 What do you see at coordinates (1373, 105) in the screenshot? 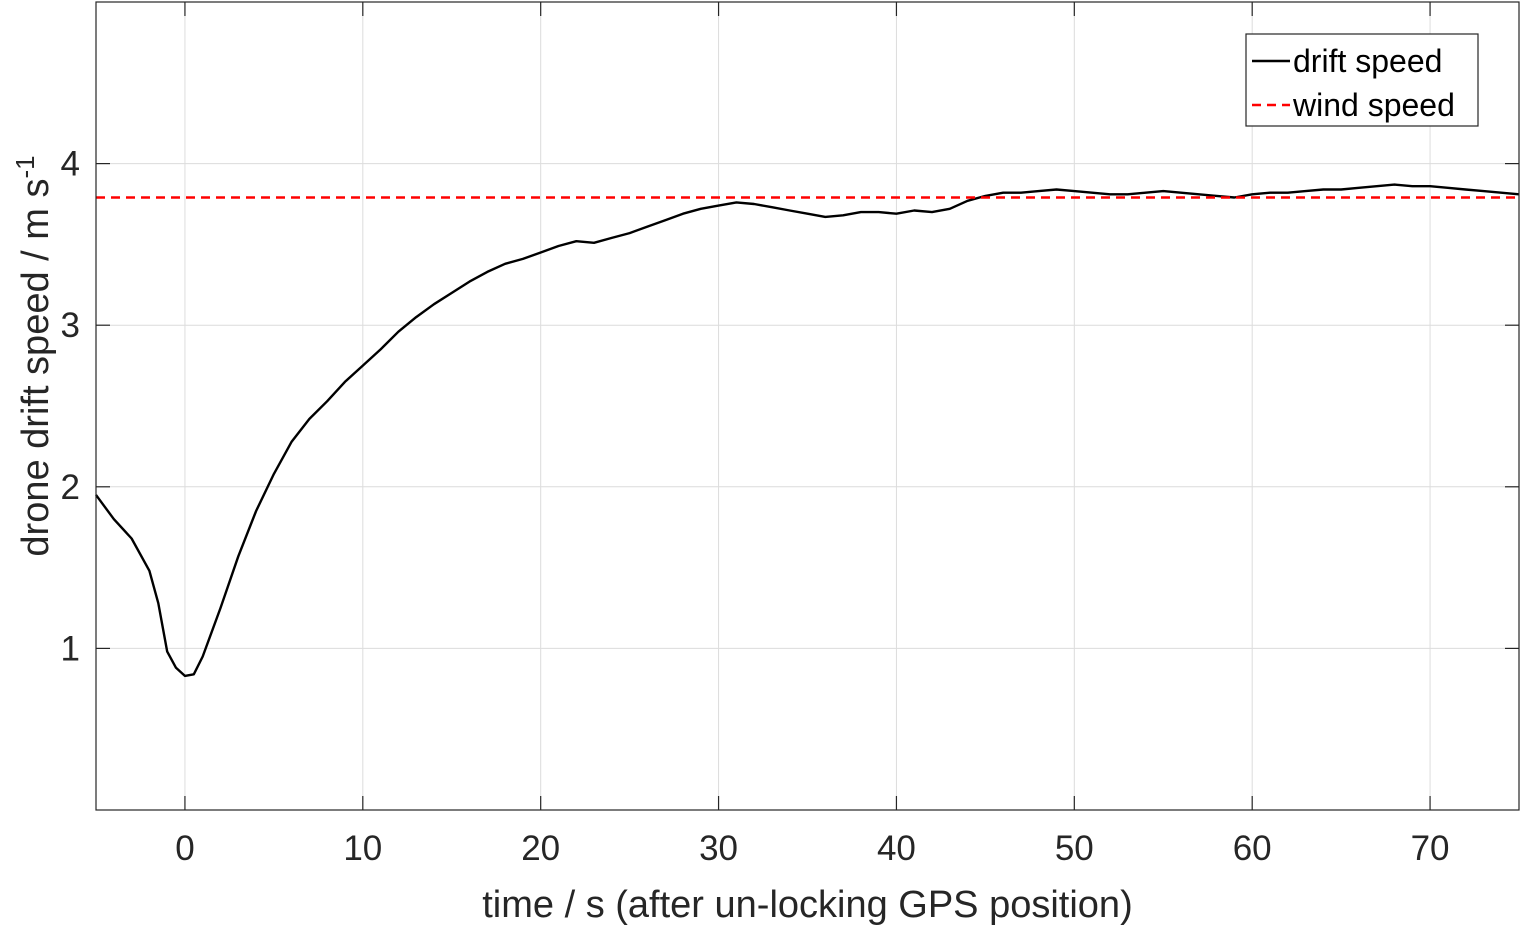
I see `legend-label: wind speed` at bounding box center [1373, 105].